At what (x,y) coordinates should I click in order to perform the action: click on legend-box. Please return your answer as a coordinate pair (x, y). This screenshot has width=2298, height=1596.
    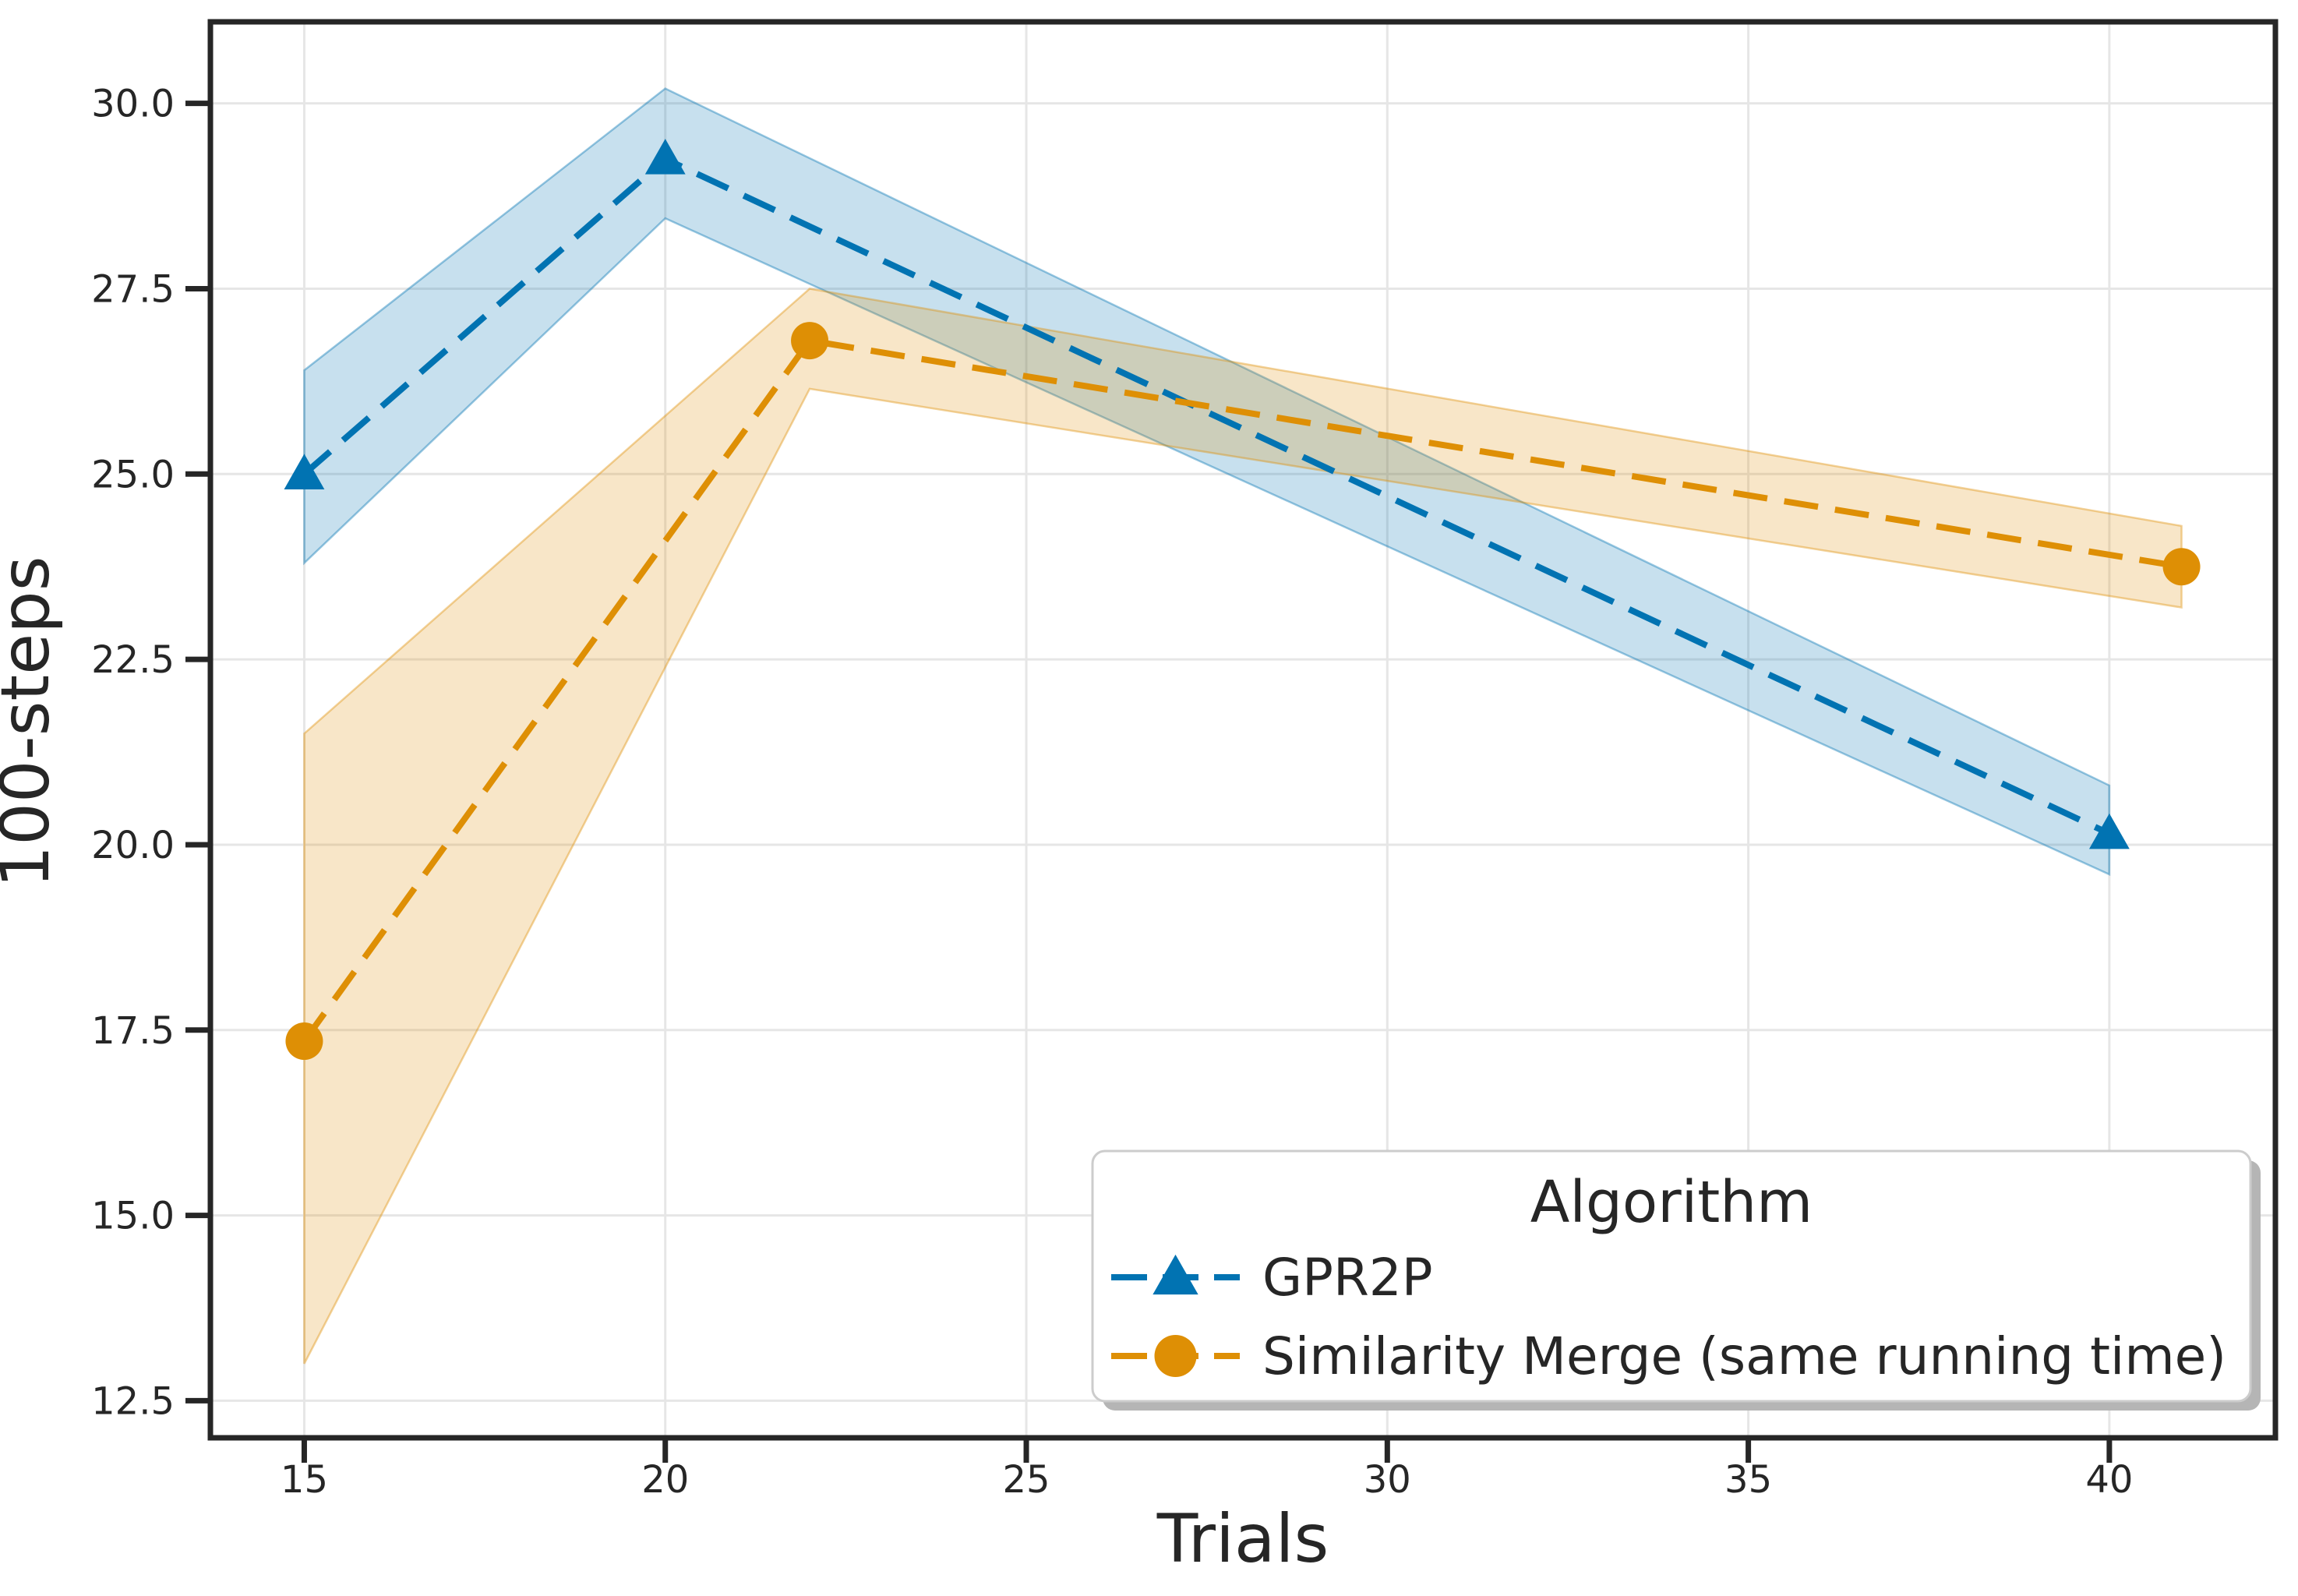
    Looking at the image, I should click on (1671, 1276).